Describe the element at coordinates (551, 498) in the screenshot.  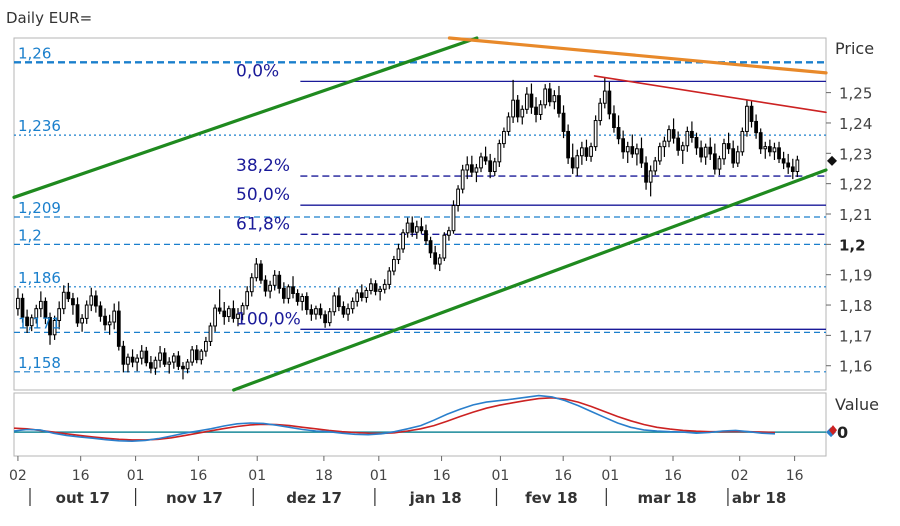
I see `month-label: fev 18` at that location.